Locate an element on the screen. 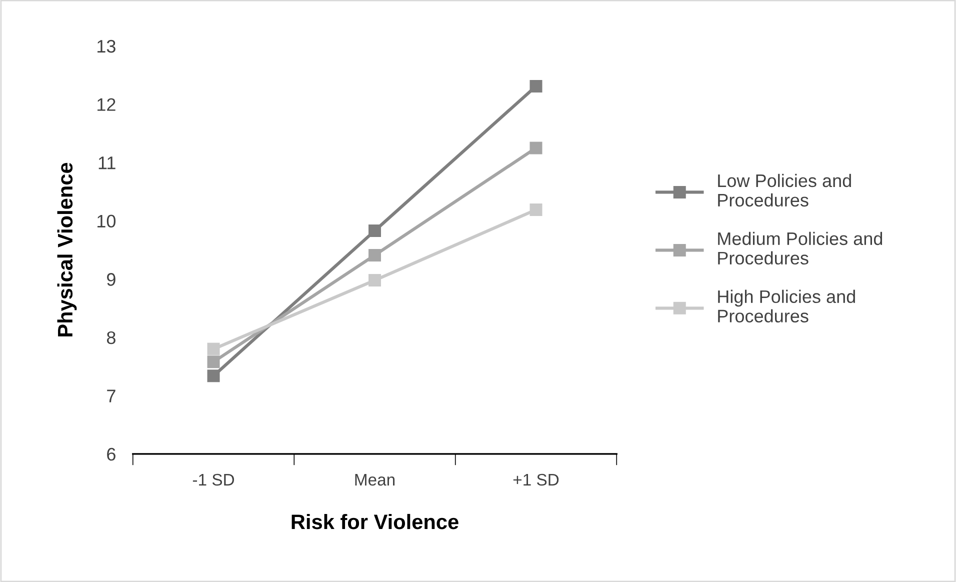 The image size is (956, 582). y-axis-title: Physical Violence is located at coordinates (67, 249).